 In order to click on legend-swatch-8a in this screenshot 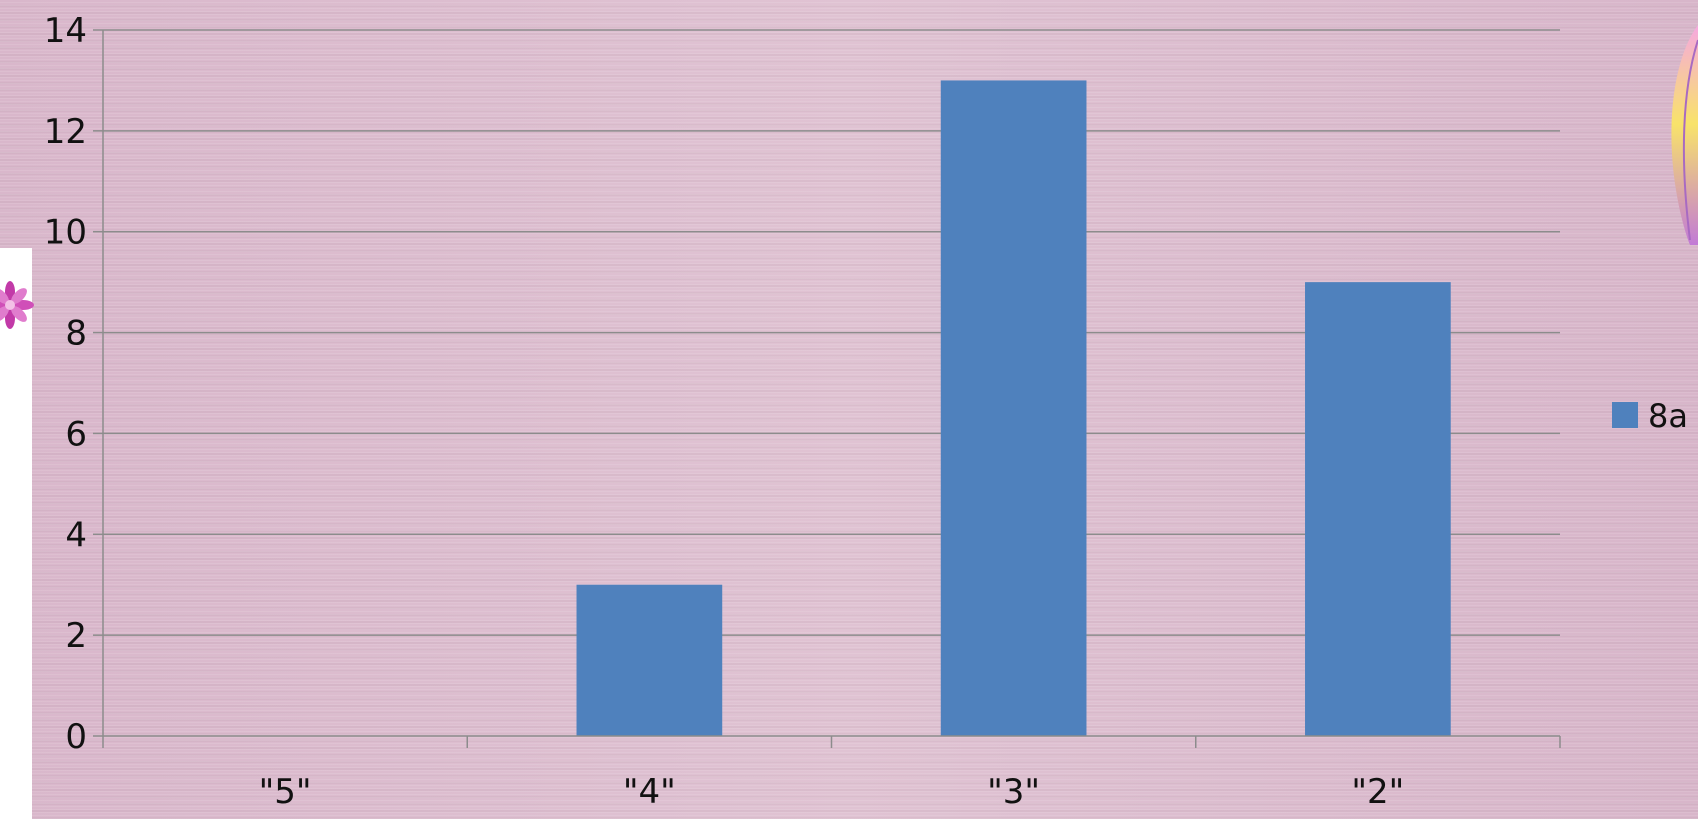, I will do `click(1625, 415)`.